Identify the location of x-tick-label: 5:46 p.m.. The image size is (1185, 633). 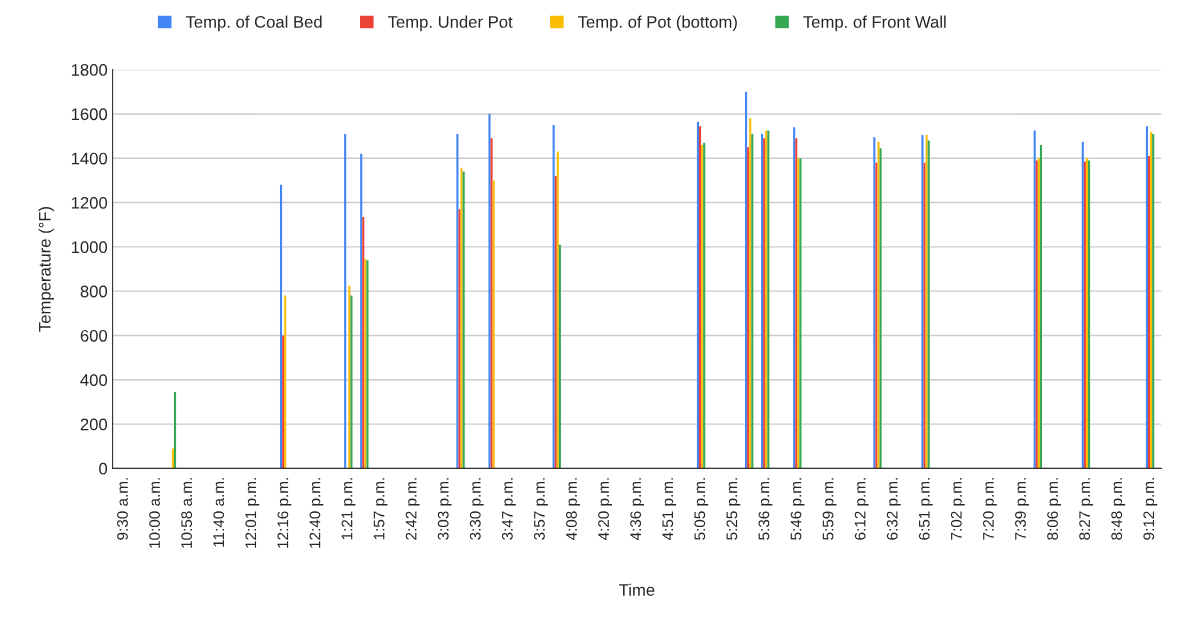
(797, 509).